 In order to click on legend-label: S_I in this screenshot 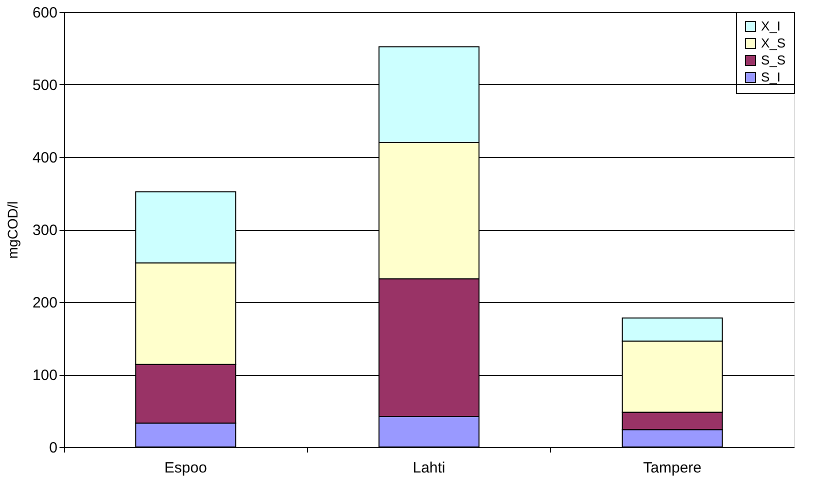, I will do `click(771, 77)`.